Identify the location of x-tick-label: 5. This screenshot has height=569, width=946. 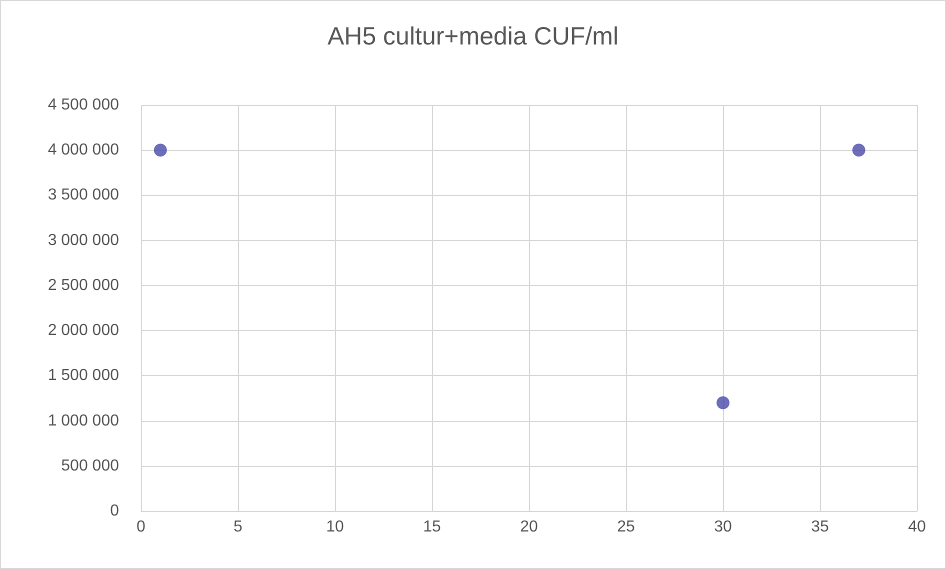
(238, 527).